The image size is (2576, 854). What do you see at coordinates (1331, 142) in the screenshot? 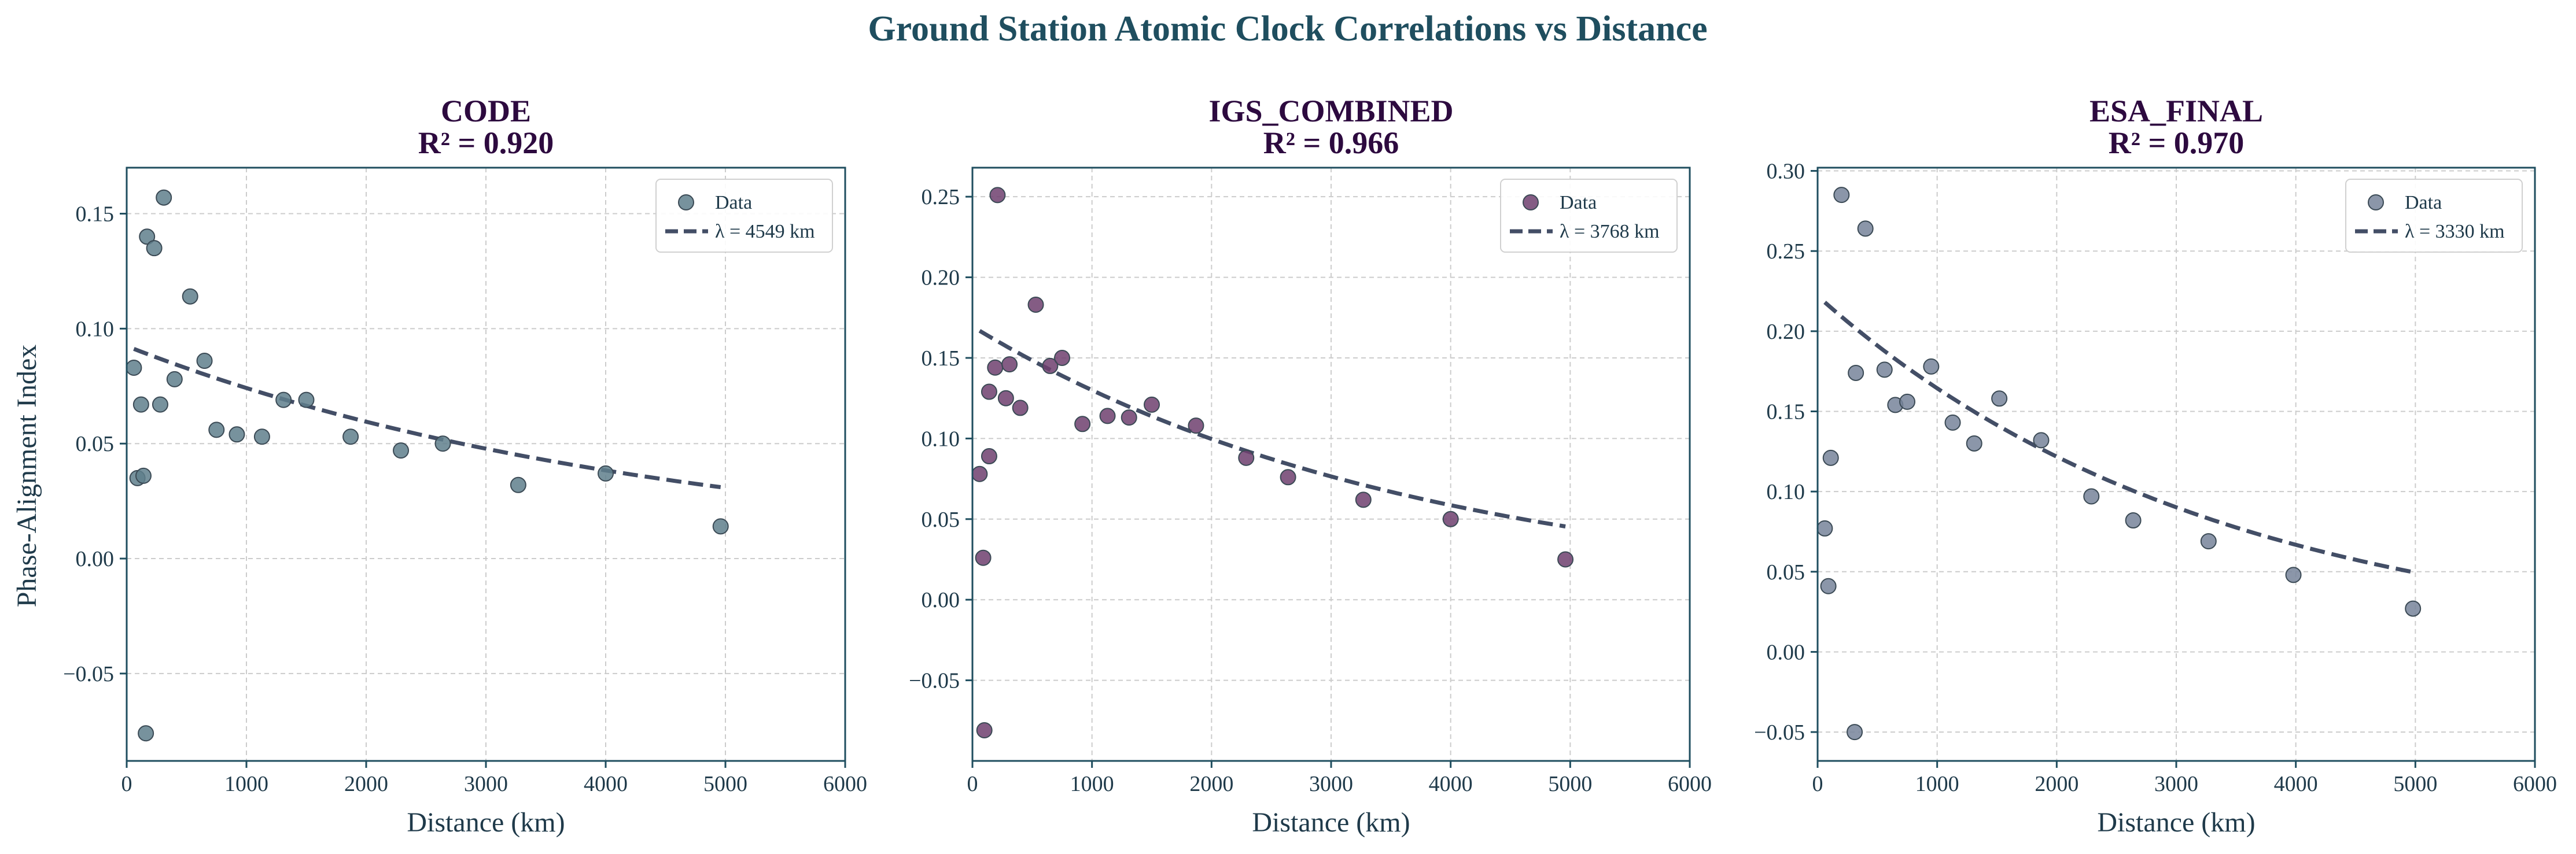
I see `panel-r-squared: R² = 0.966` at bounding box center [1331, 142].